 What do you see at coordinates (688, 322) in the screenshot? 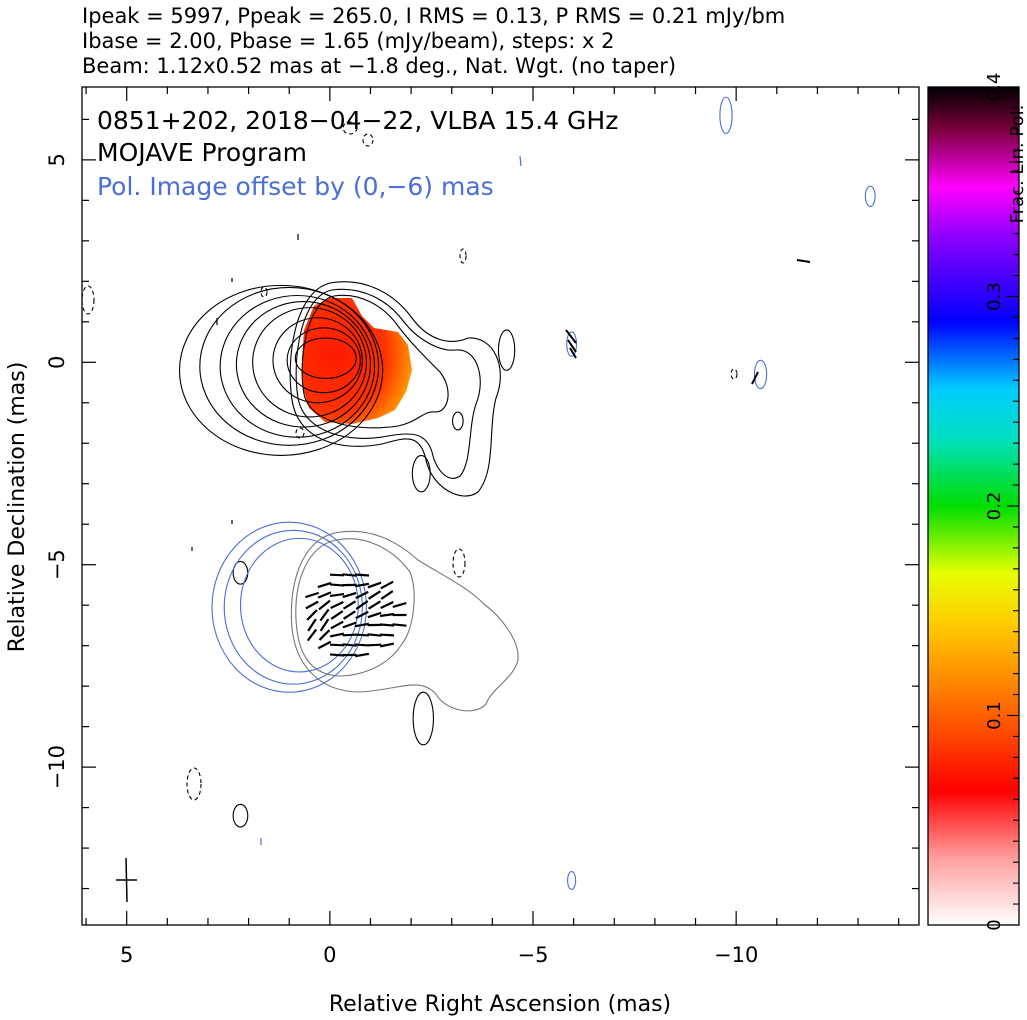
I see `isolated-evpa-ticks` at bounding box center [688, 322].